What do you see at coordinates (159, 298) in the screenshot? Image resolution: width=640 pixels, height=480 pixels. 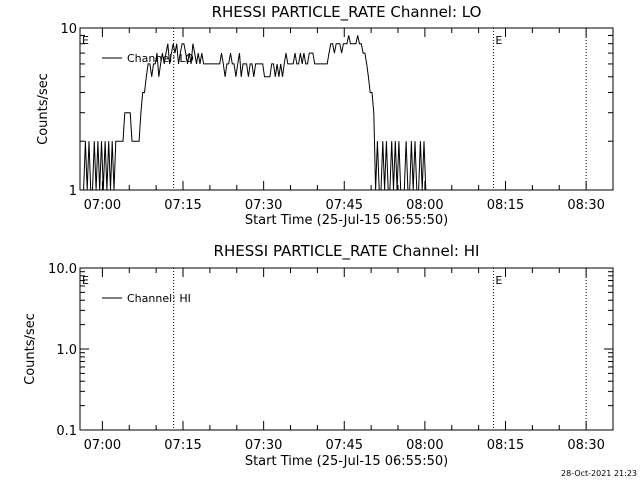 I see `legend-label: Channel: HI` at bounding box center [159, 298].